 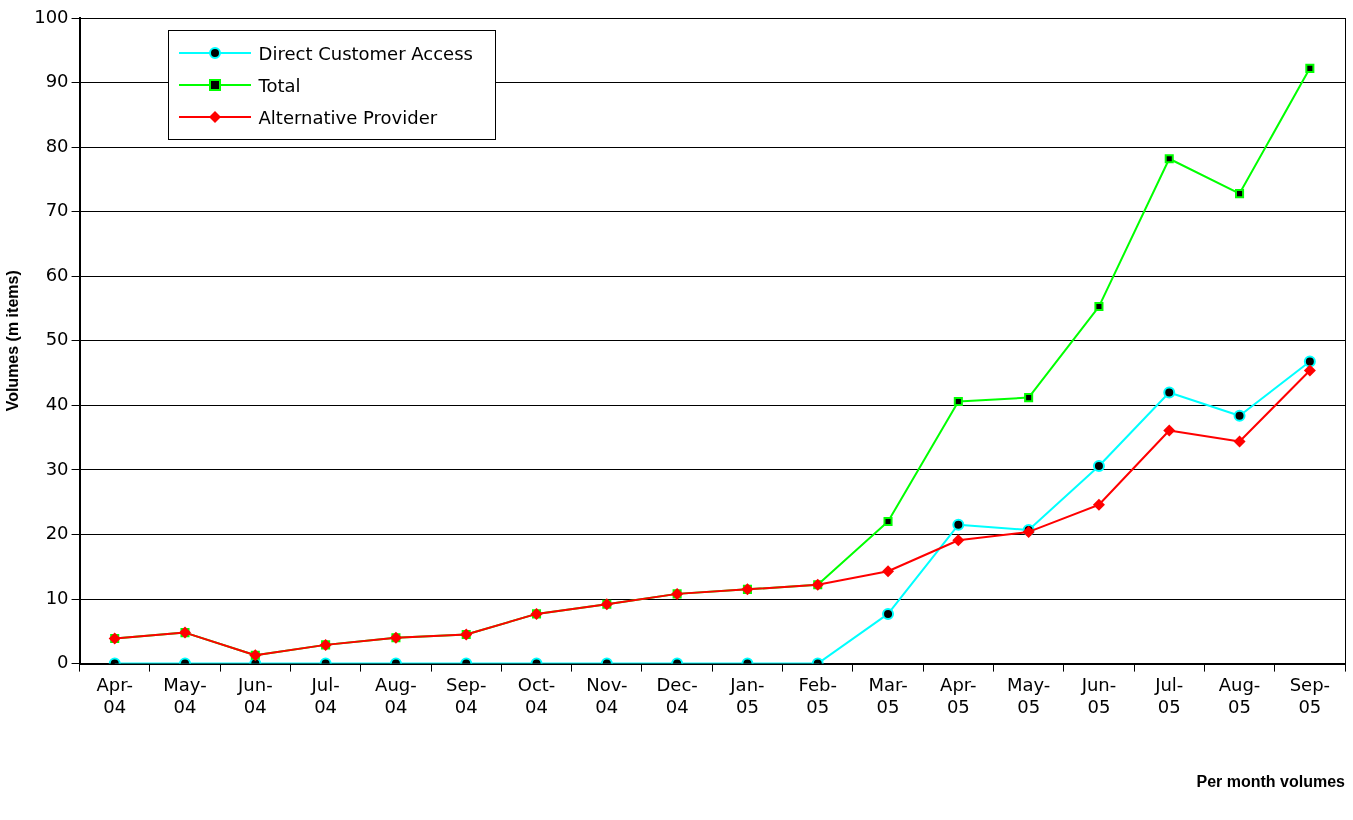 I want to click on x-axis-title: Per month volumes, so click(x=1271, y=781).